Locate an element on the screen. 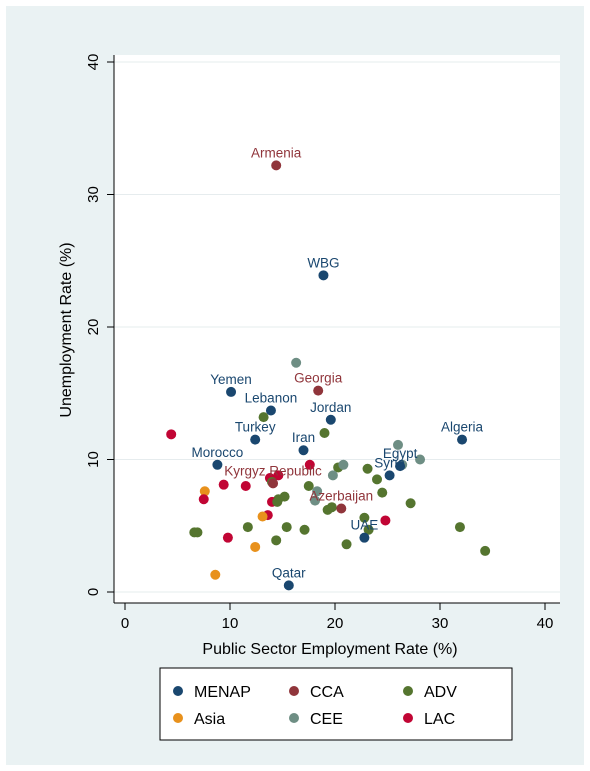 The height and width of the screenshot is (771, 590). point-label: Egypt is located at coordinates (400, 453).